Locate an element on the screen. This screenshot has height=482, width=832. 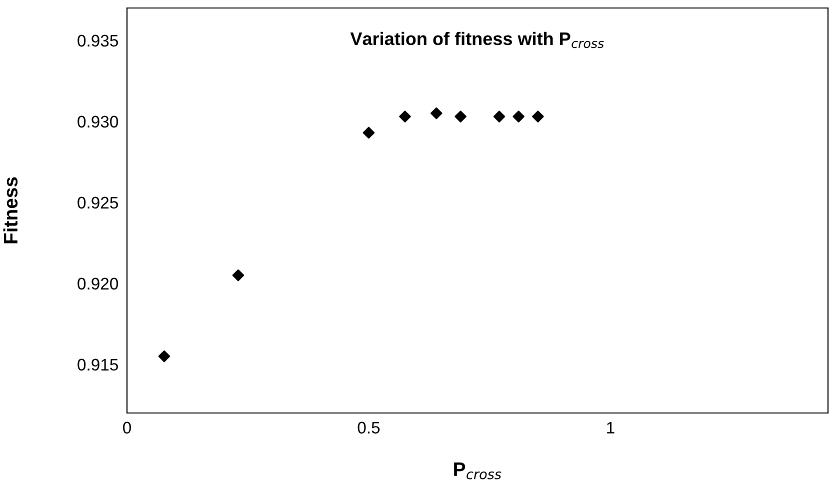
x-tick-label: 0.5 is located at coordinates (369, 428).